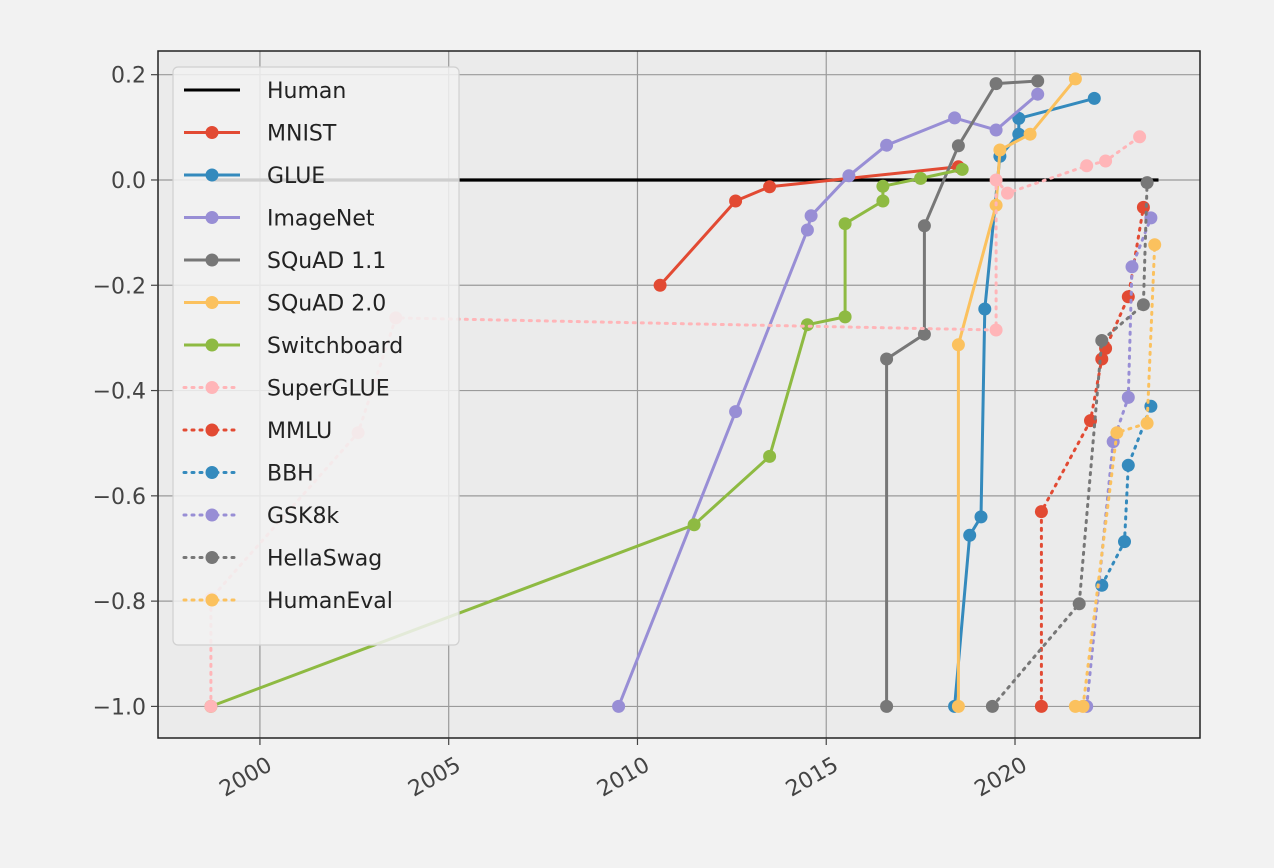 The image size is (1274, 868). Describe the element at coordinates (119, 497) in the screenshot. I see `y-tick-label: −0.6` at that location.